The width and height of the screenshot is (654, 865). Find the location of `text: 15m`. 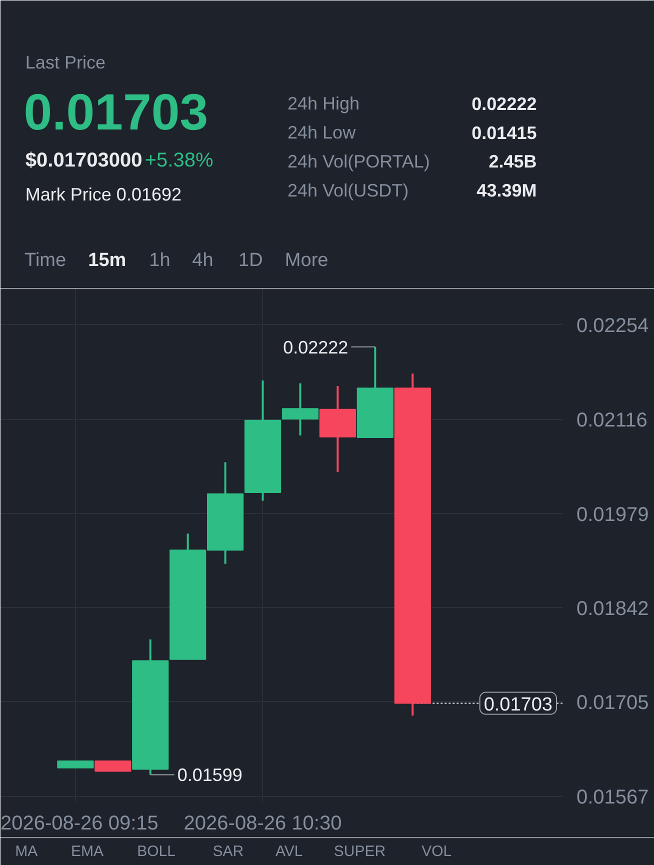

text: 15m is located at coordinates (107, 260).